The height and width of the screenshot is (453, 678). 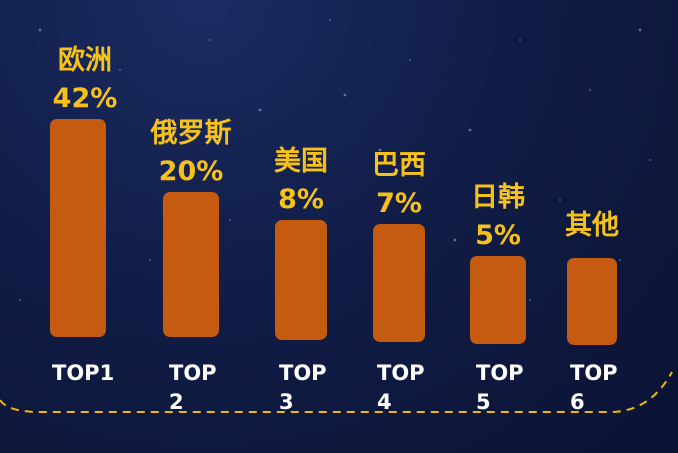 I want to click on value-label-2: 20%, so click(x=191, y=171).